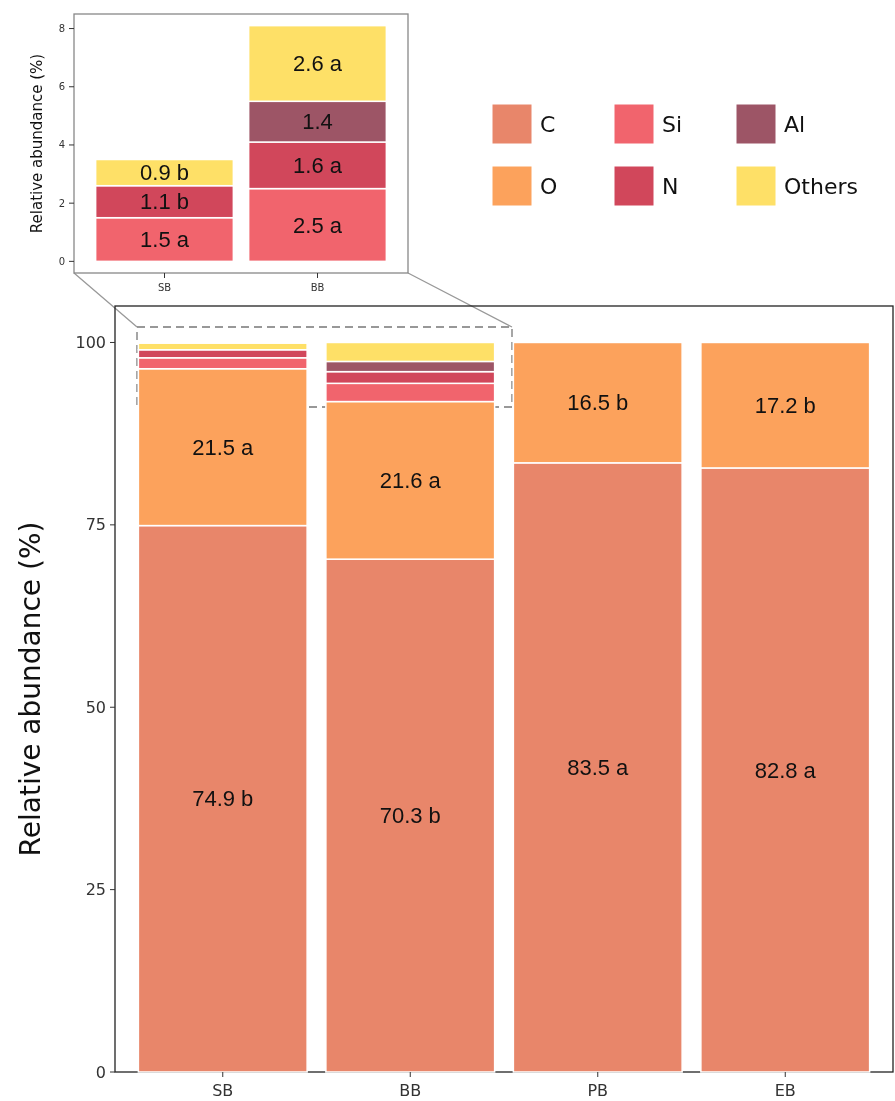 This screenshot has height=1101, width=895. What do you see at coordinates (61, 29) in the screenshot?
I see `y-tick-label: 8` at bounding box center [61, 29].